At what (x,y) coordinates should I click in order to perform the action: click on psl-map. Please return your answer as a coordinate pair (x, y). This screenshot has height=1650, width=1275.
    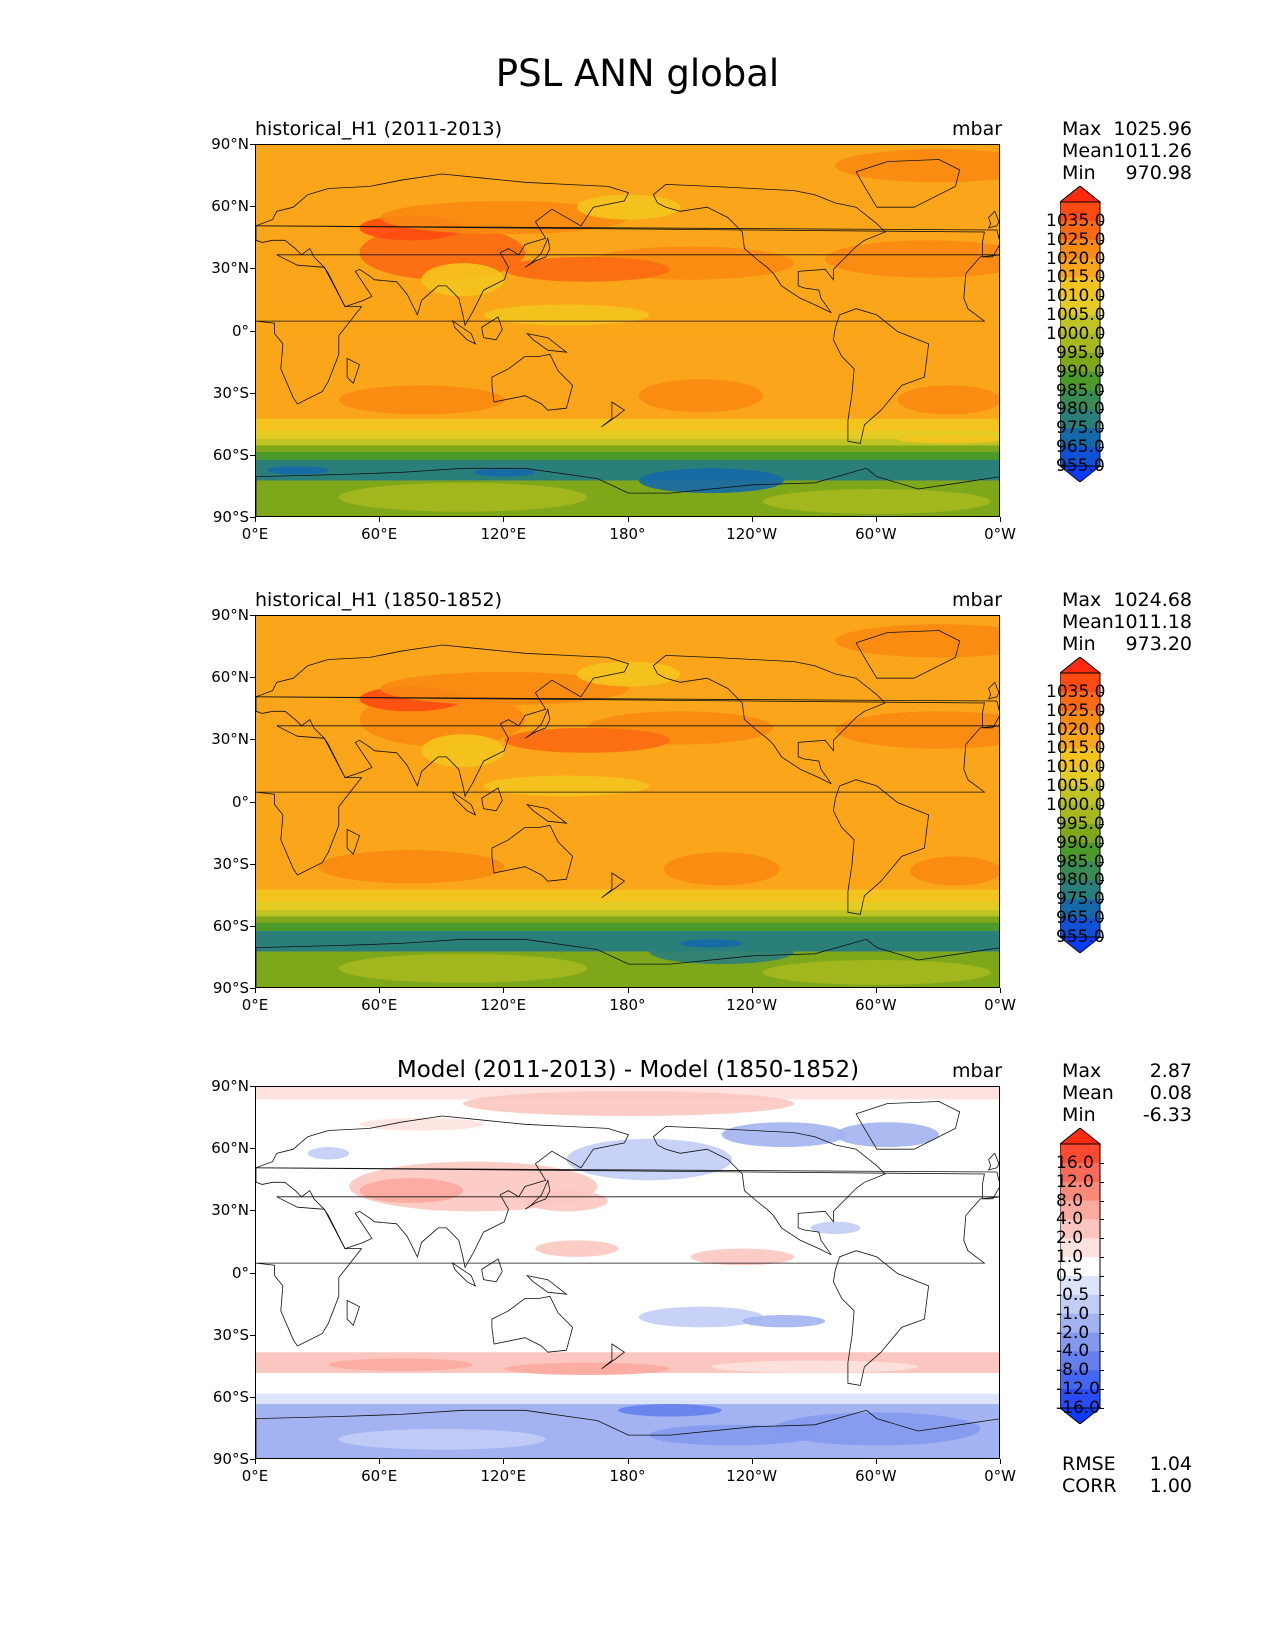
    Looking at the image, I should click on (627, 801).